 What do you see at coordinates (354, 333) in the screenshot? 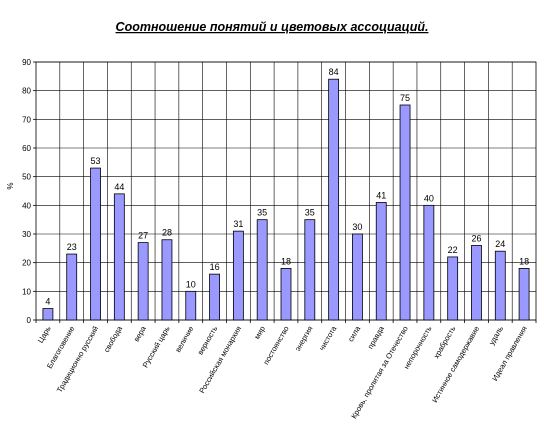
I see `category-label: сила` at bounding box center [354, 333].